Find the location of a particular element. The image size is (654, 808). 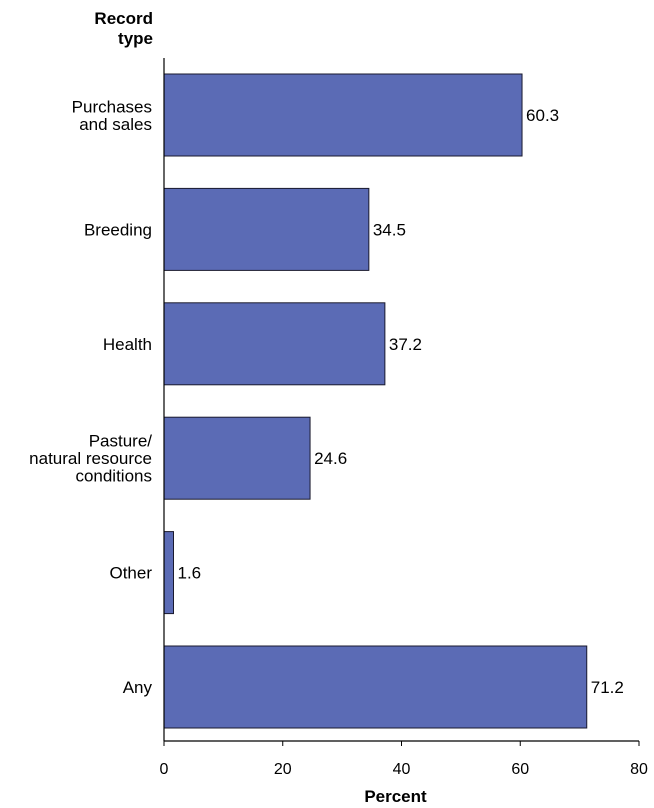

category-label: Any is located at coordinates (138, 687).